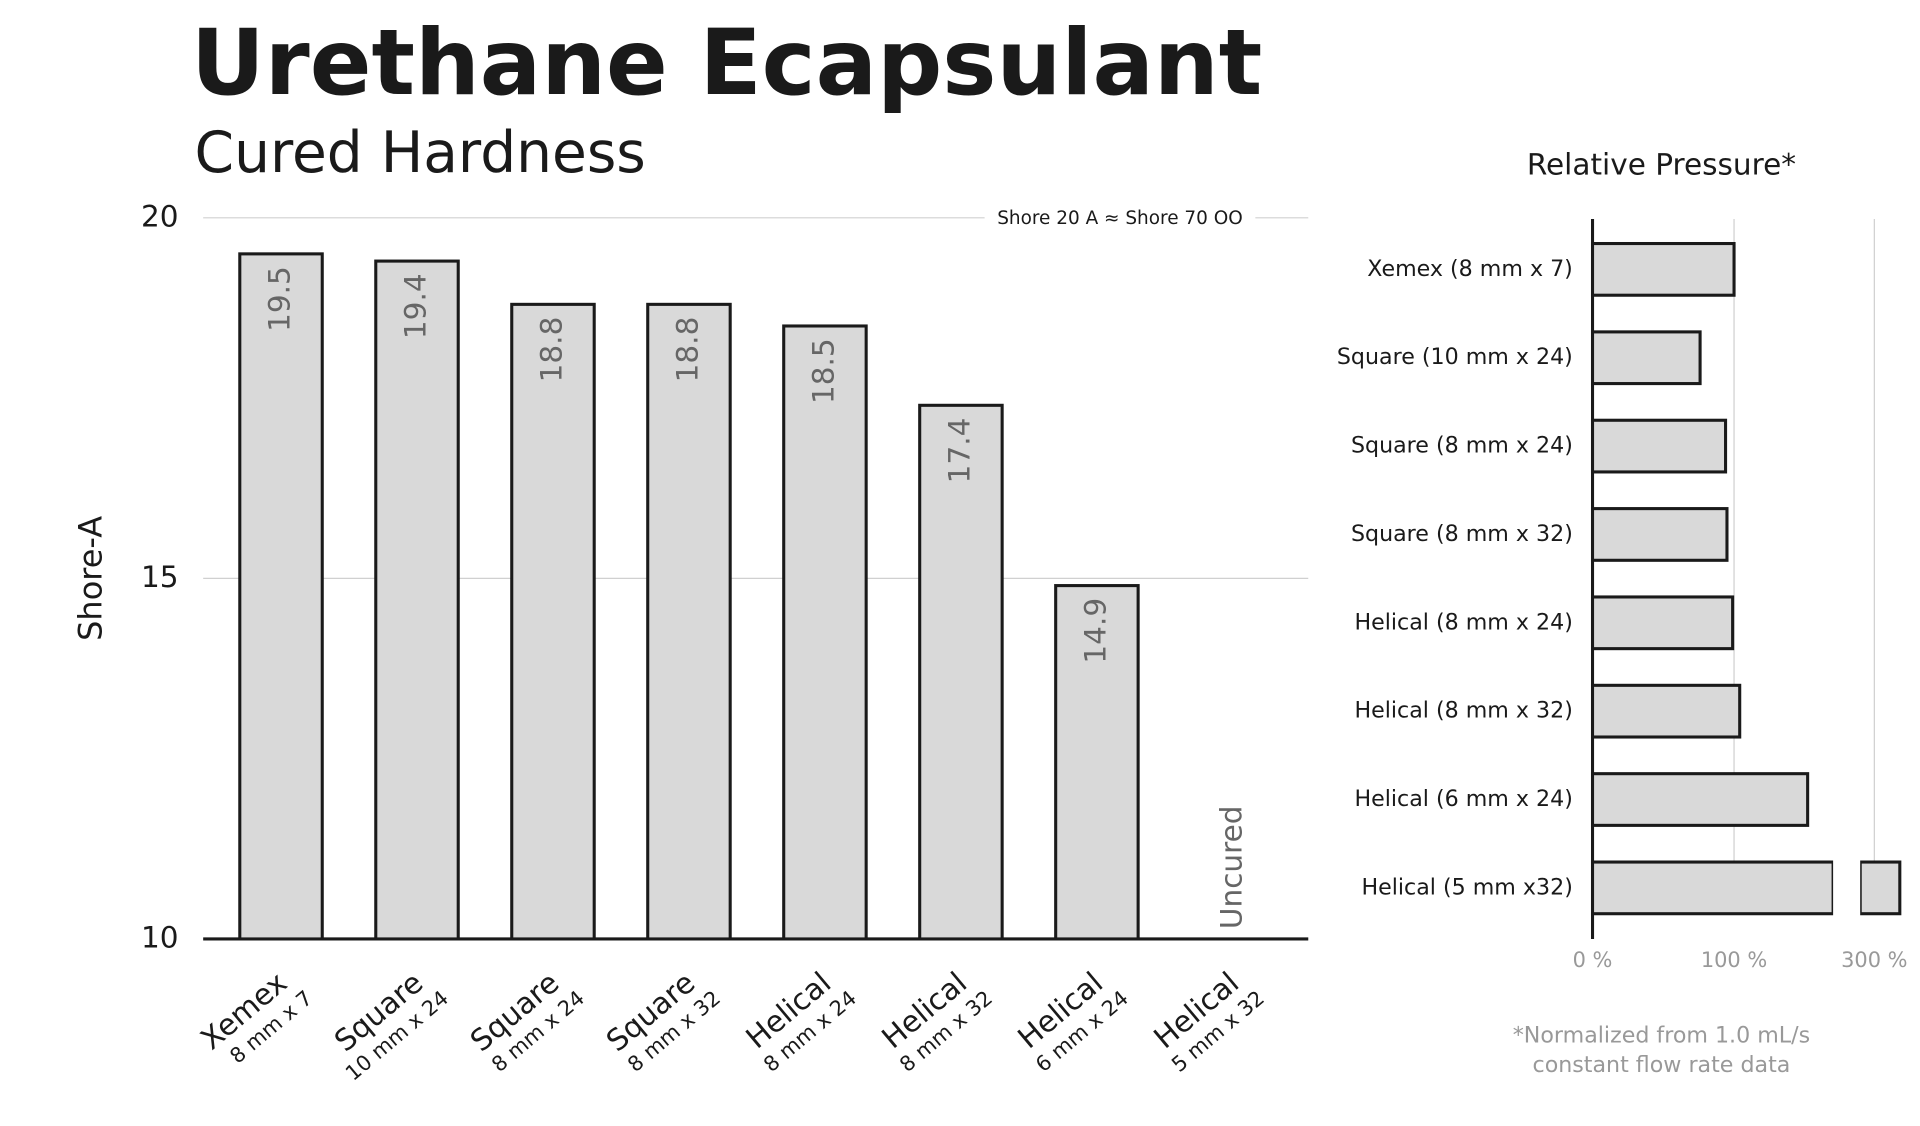 This screenshot has height=1126, width=1920. What do you see at coordinates (1466, 887) in the screenshot?
I see `y-tick-label: Helical (5 mm x32)` at bounding box center [1466, 887].